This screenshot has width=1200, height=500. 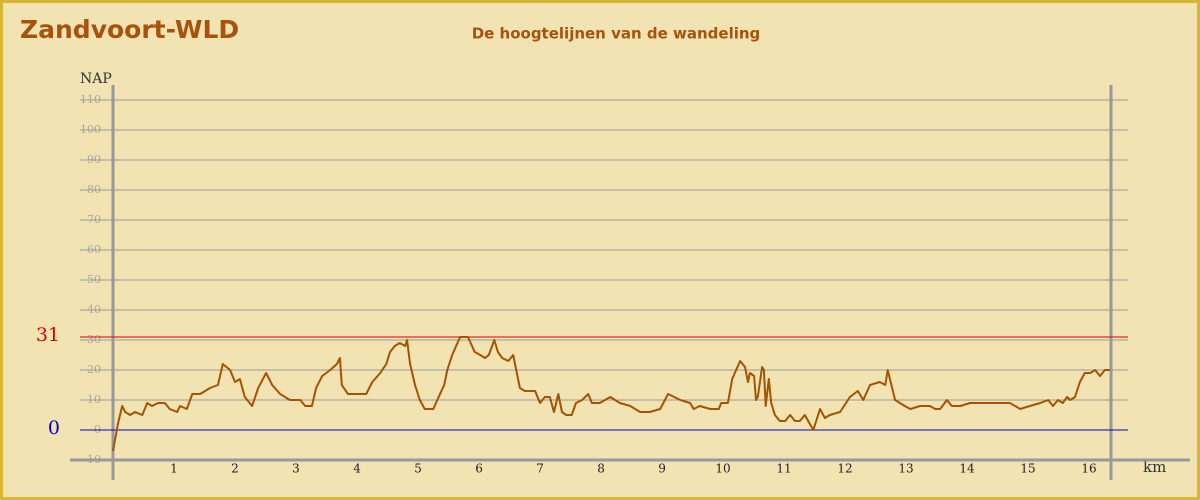 What do you see at coordinates (1088, 469) in the screenshot?
I see `x-tick-label: 16` at bounding box center [1088, 469].